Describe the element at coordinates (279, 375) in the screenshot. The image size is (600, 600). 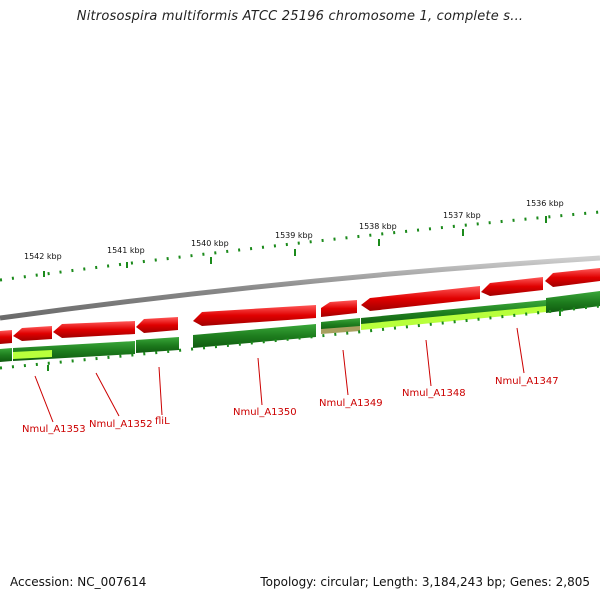
I see `label-leaders` at that location.